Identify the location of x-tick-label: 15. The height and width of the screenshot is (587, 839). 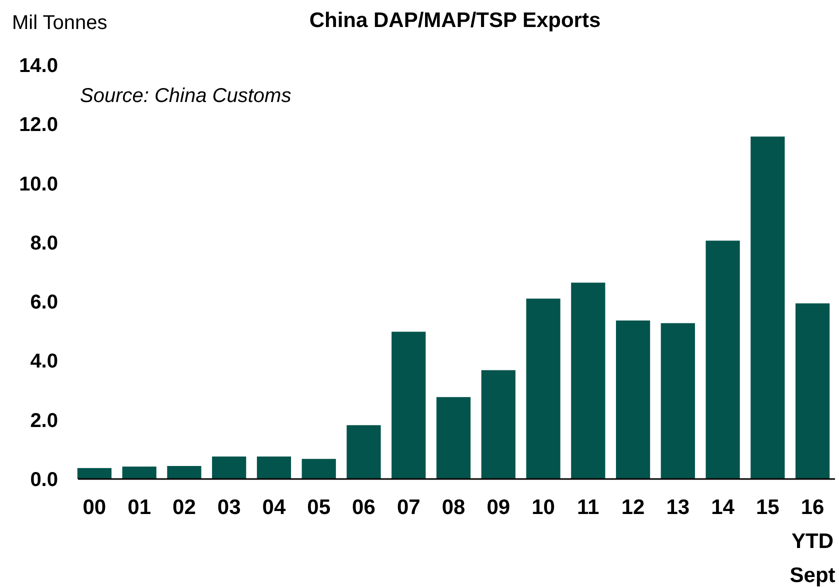
(768, 507).